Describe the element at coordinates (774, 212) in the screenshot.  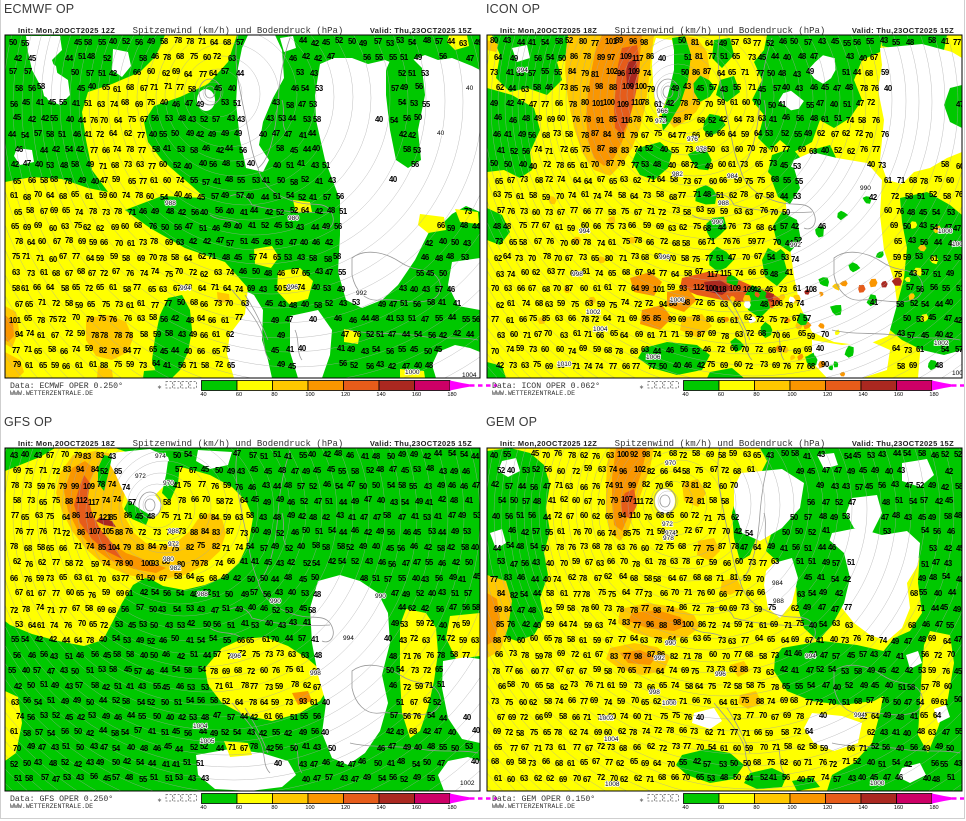
I see `svg-text: 70` at that location.